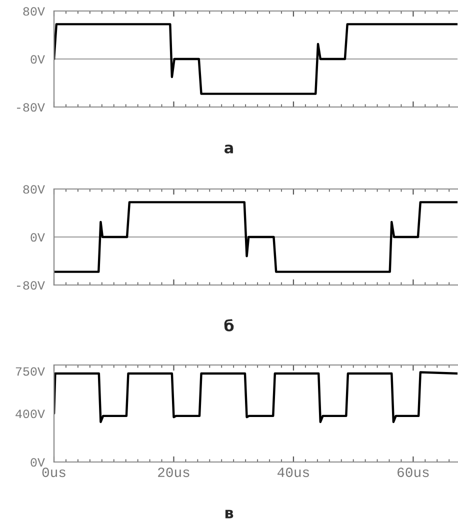 Image resolution: width=458 pixels, height=526 pixels. What do you see at coordinates (174, 473) in the screenshot?
I see `x-tick-label: 20us` at bounding box center [174, 473].